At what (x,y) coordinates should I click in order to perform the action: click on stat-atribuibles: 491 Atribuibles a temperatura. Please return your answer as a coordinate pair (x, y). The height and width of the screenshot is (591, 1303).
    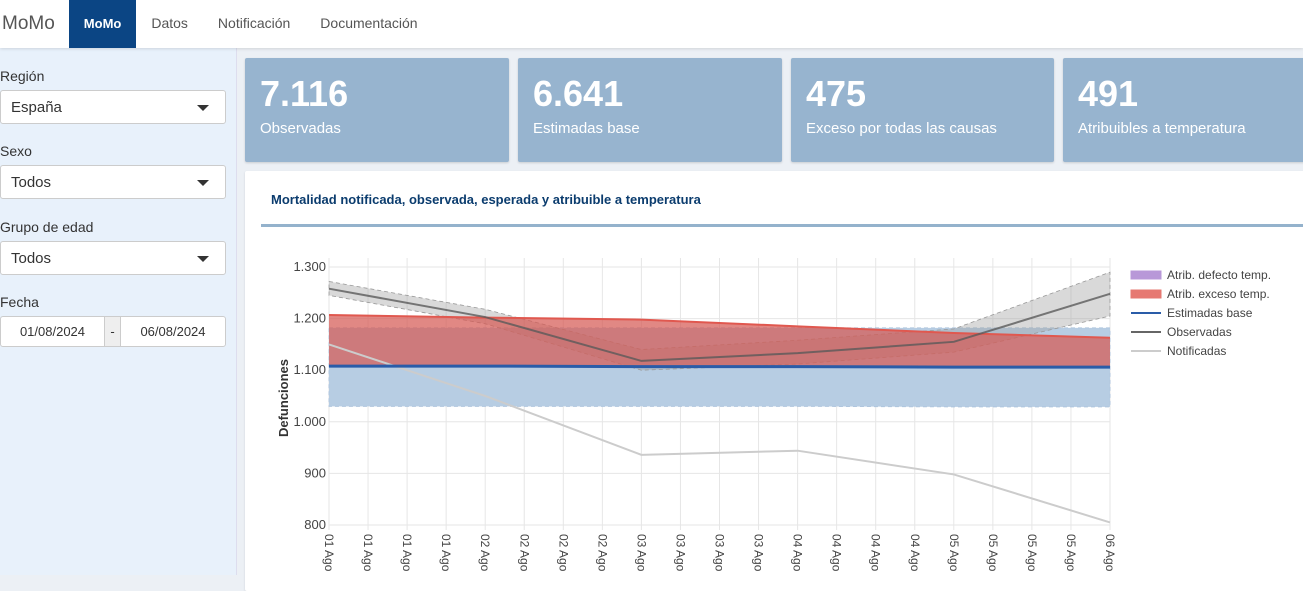
    Looking at the image, I should click on (1183, 110).